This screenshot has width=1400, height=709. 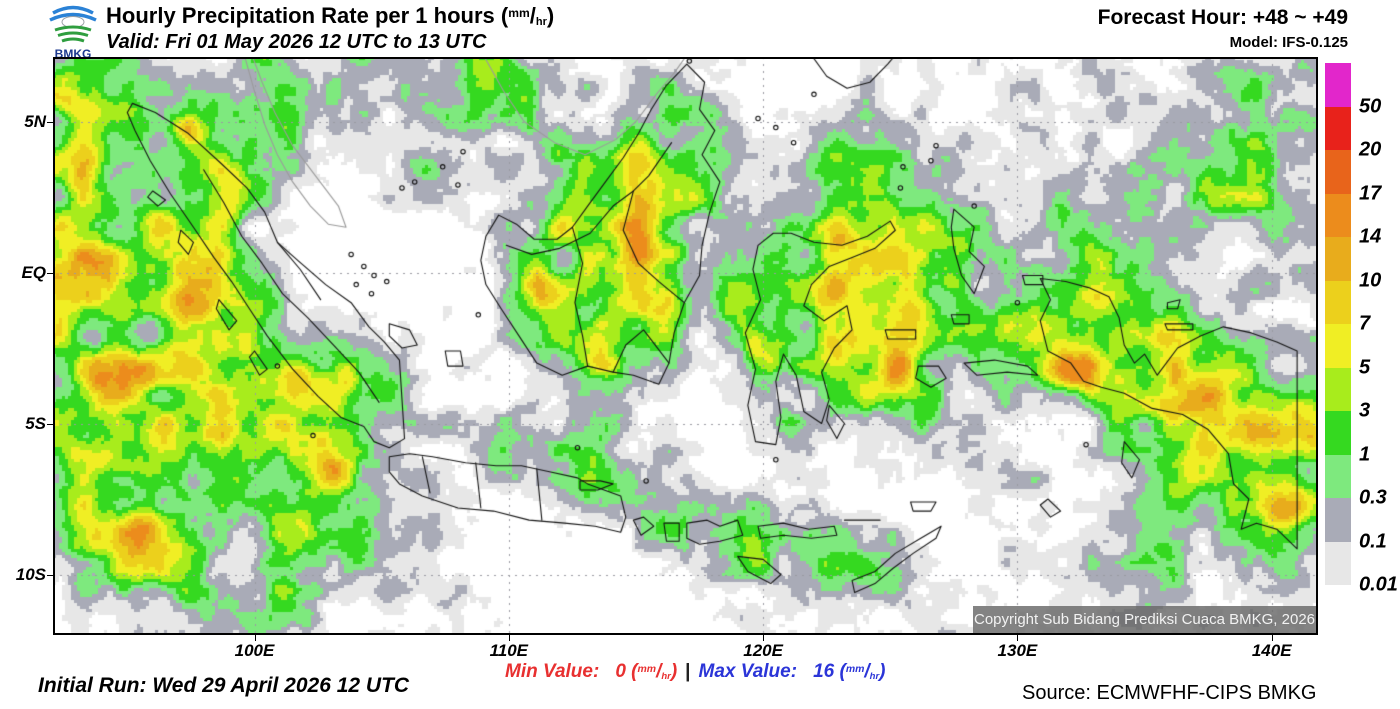 What do you see at coordinates (824, 671) in the screenshot?
I see `max-value: 16` at bounding box center [824, 671].